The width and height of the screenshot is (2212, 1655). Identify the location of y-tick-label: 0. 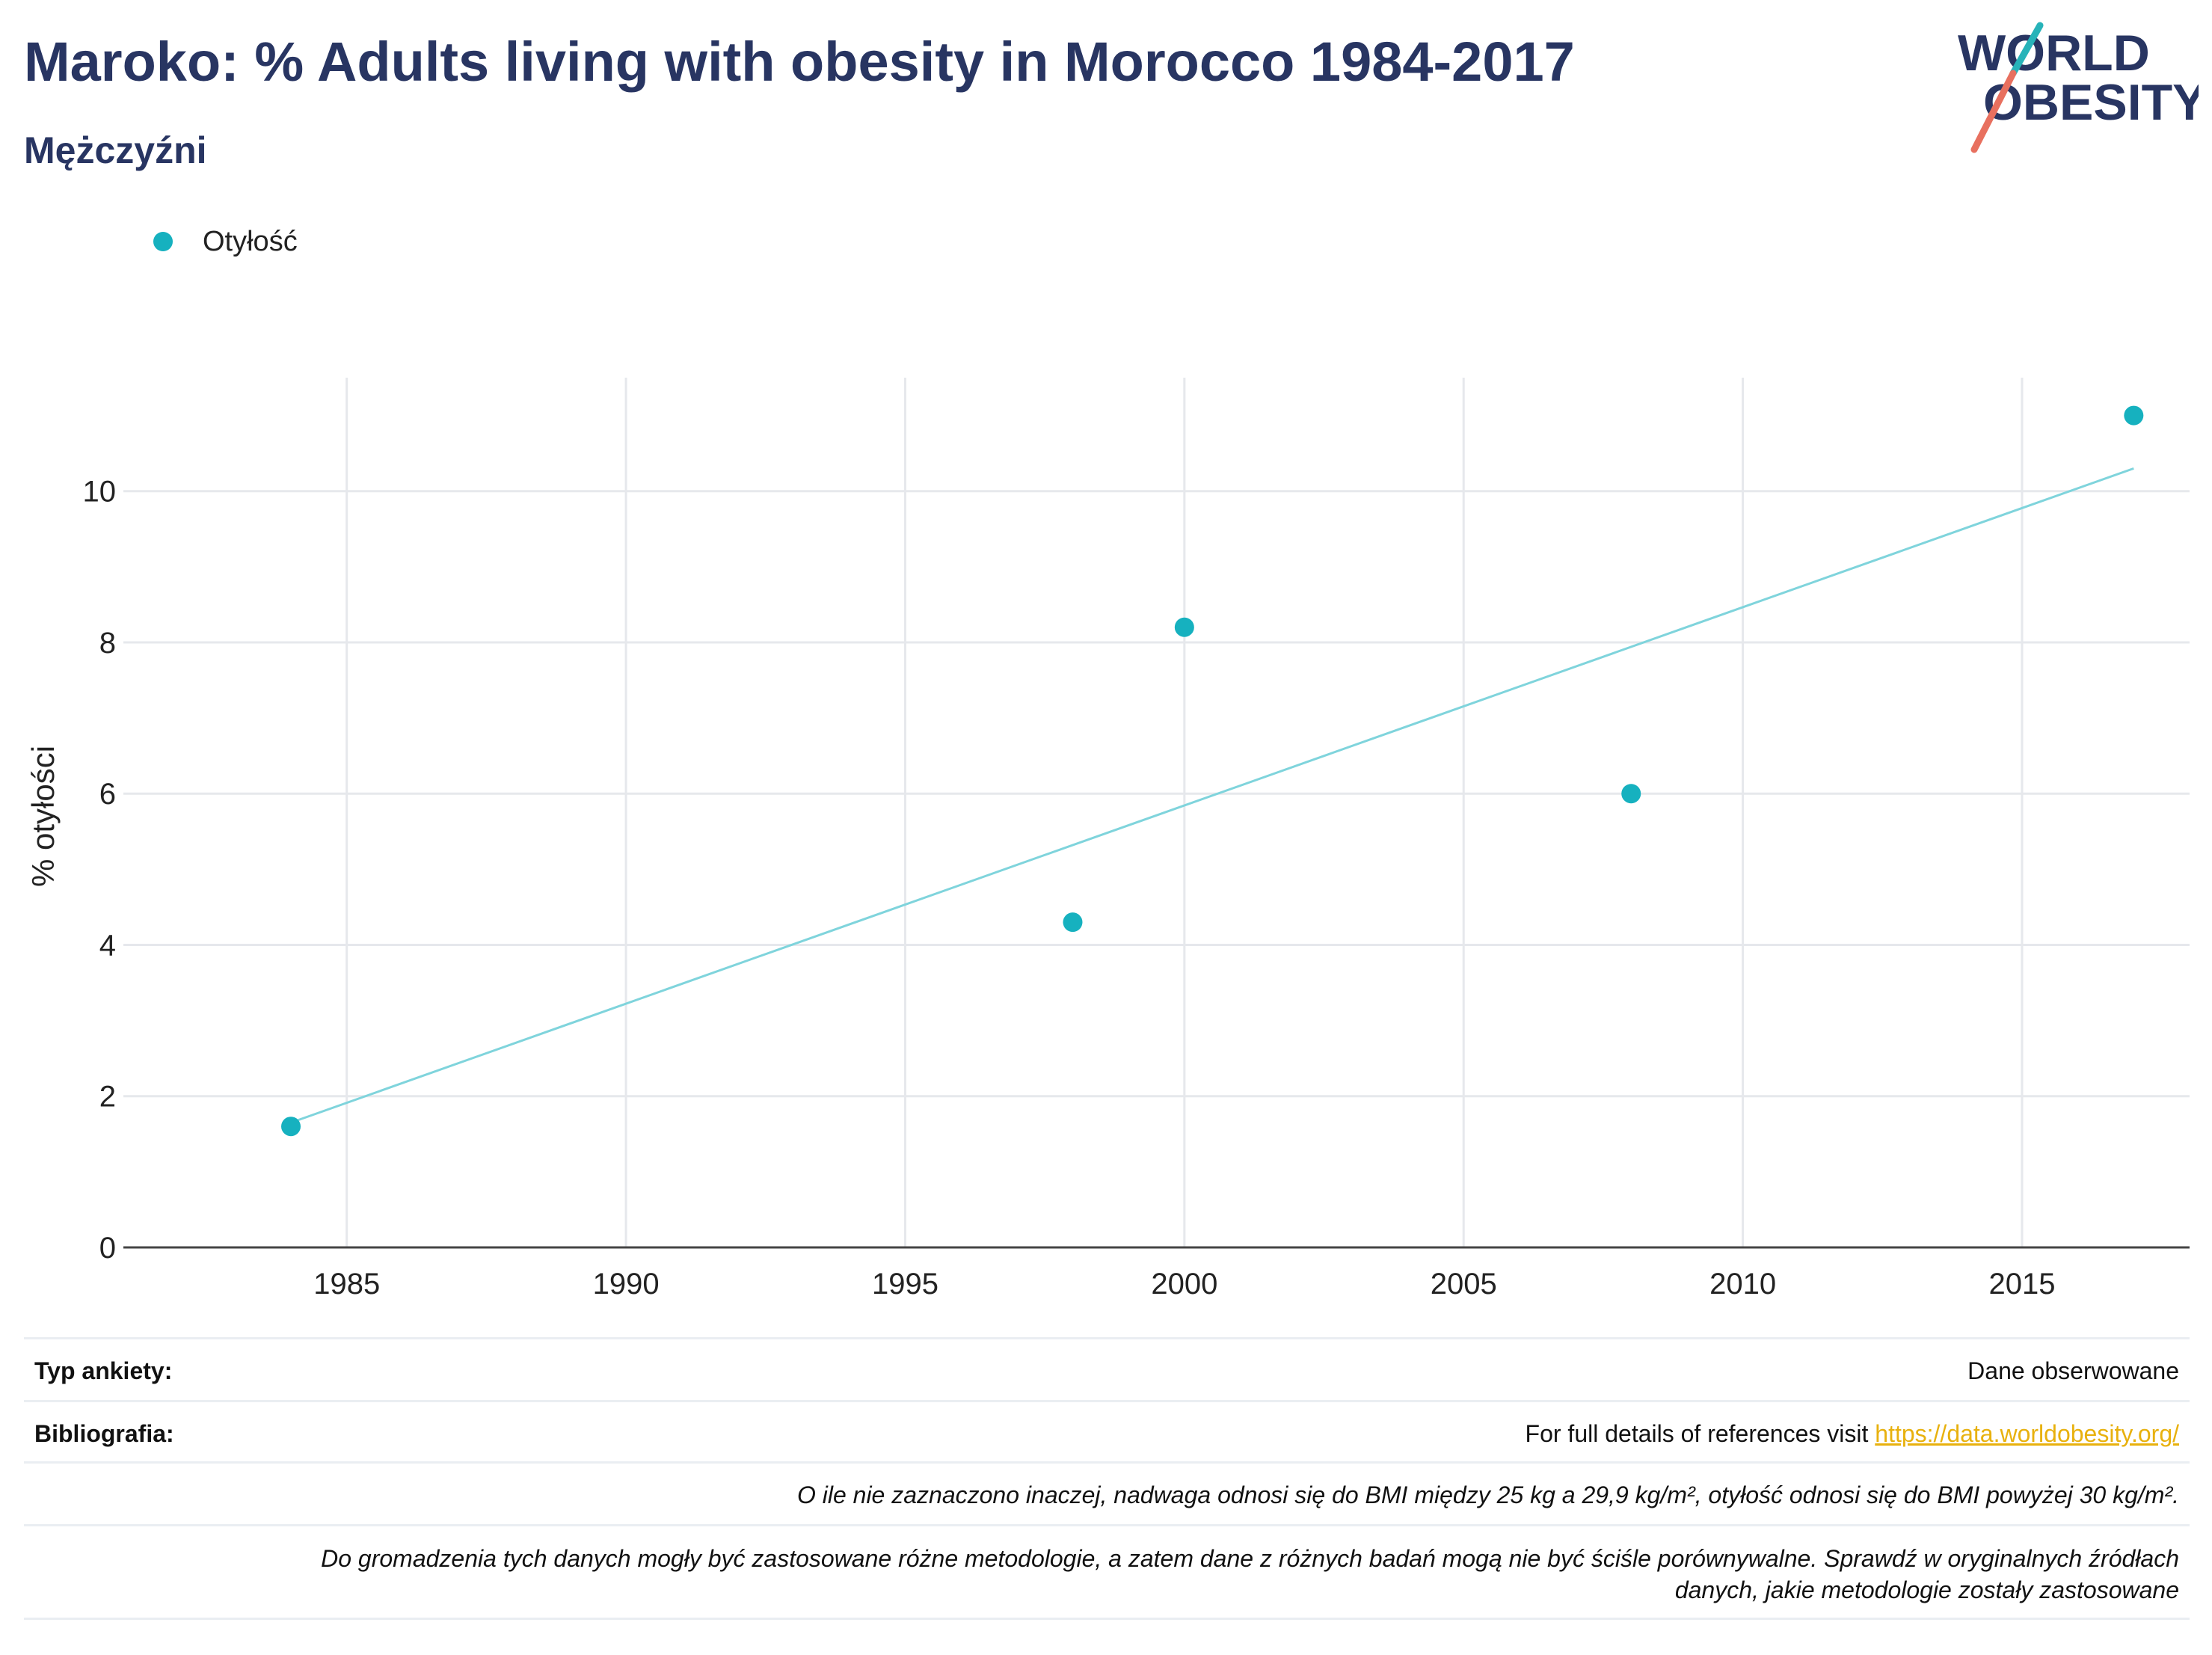
(107, 1248).